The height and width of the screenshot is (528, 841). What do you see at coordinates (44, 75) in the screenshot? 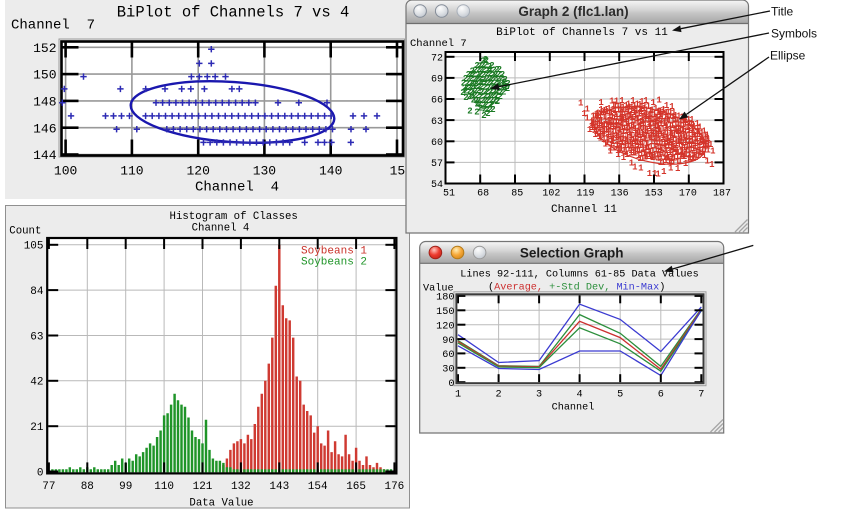
I see `svg-text: 150` at bounding box center [44, 75].